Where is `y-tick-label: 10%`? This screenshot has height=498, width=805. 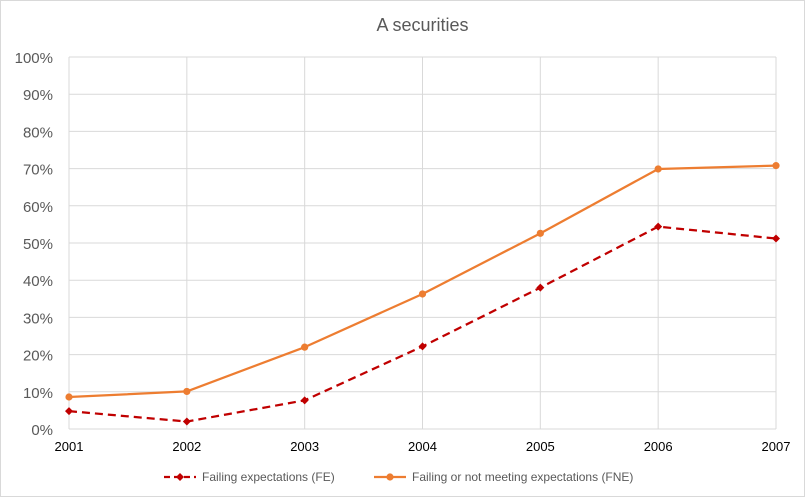 y-tick-label: 10% is located at coordinates (38, 393).